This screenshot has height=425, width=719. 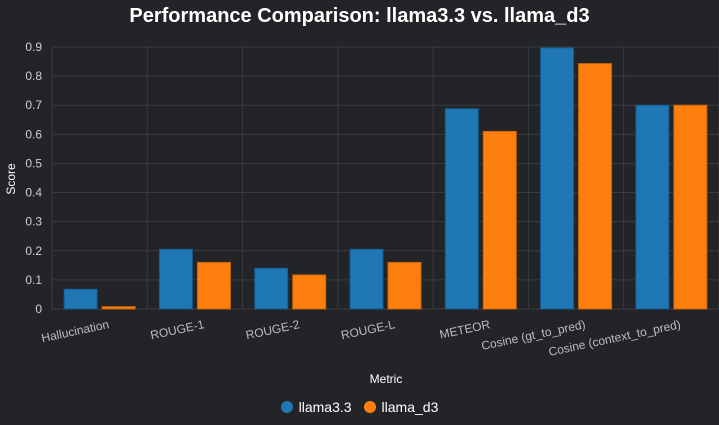 What do you see at coordinates (33, 251) in the screenshot?
I see `y-tick-label: 0.2` at bounding box center [33, 251].